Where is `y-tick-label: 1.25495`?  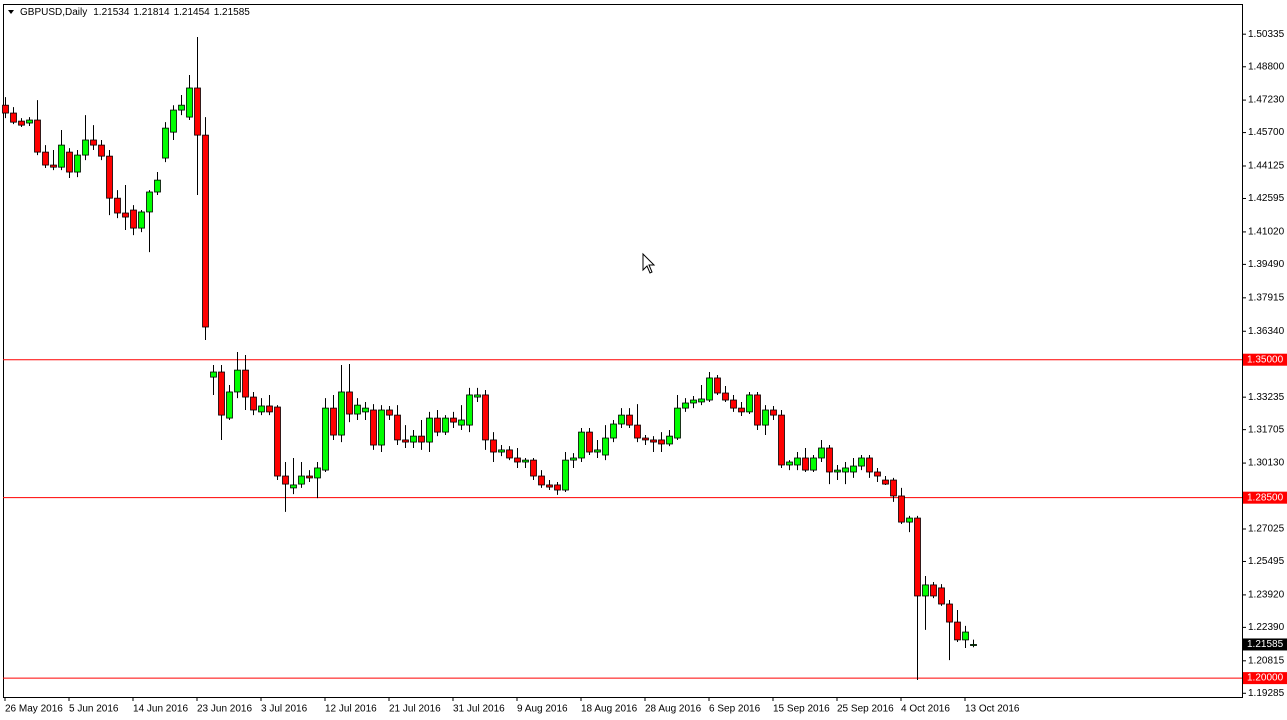 y-tick-label: 1.25495 is located at coordinates (1266, 561).